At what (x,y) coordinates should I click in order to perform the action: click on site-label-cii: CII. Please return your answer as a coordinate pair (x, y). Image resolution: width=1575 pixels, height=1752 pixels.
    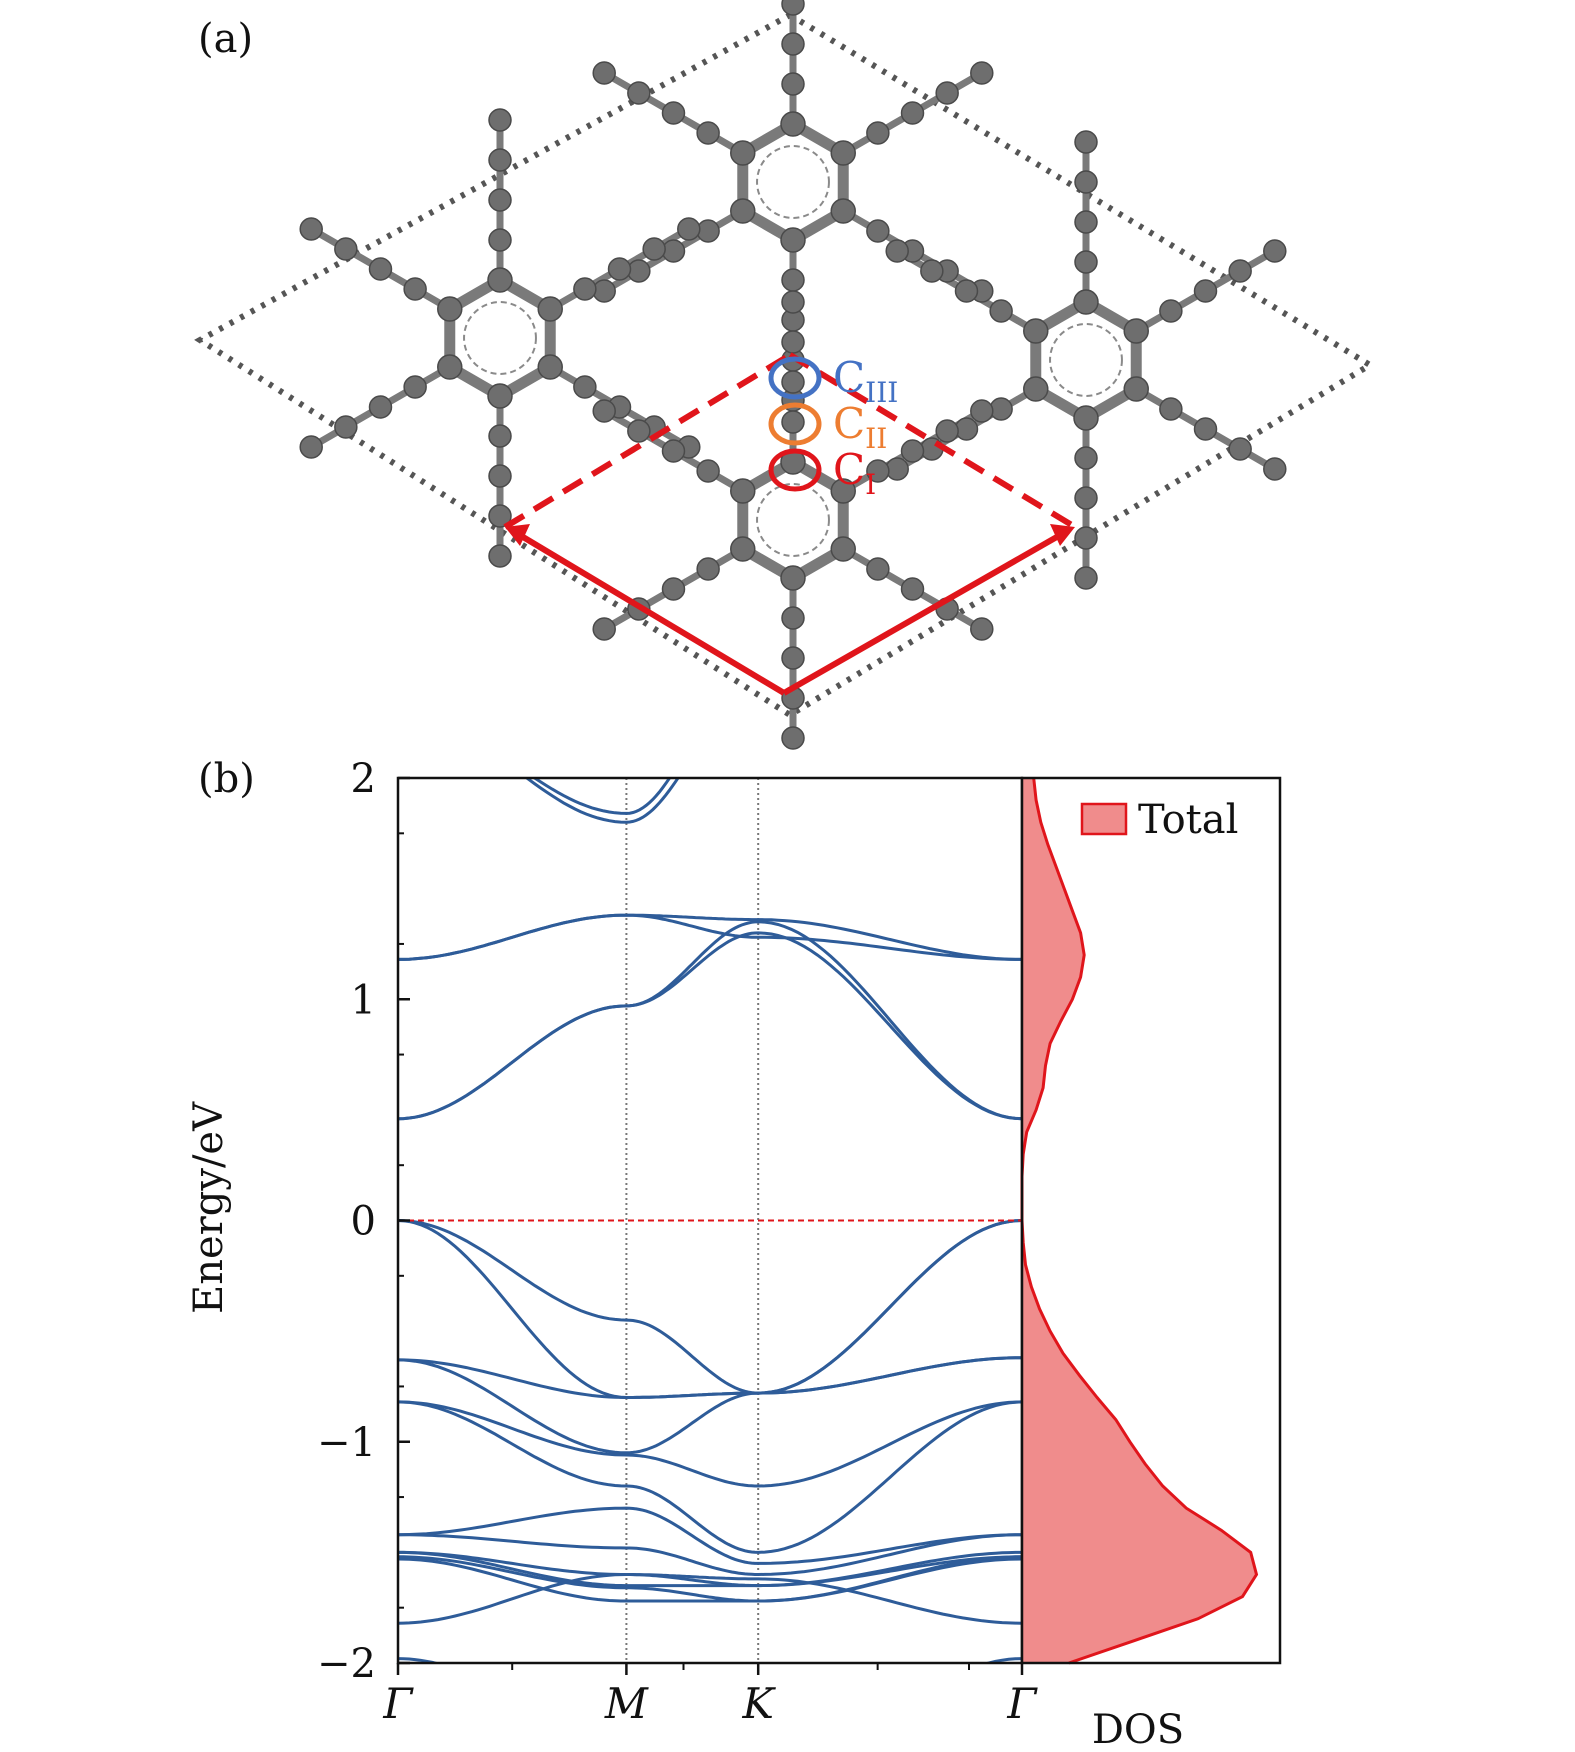
    Looking at the image, I should click on (860, 427).